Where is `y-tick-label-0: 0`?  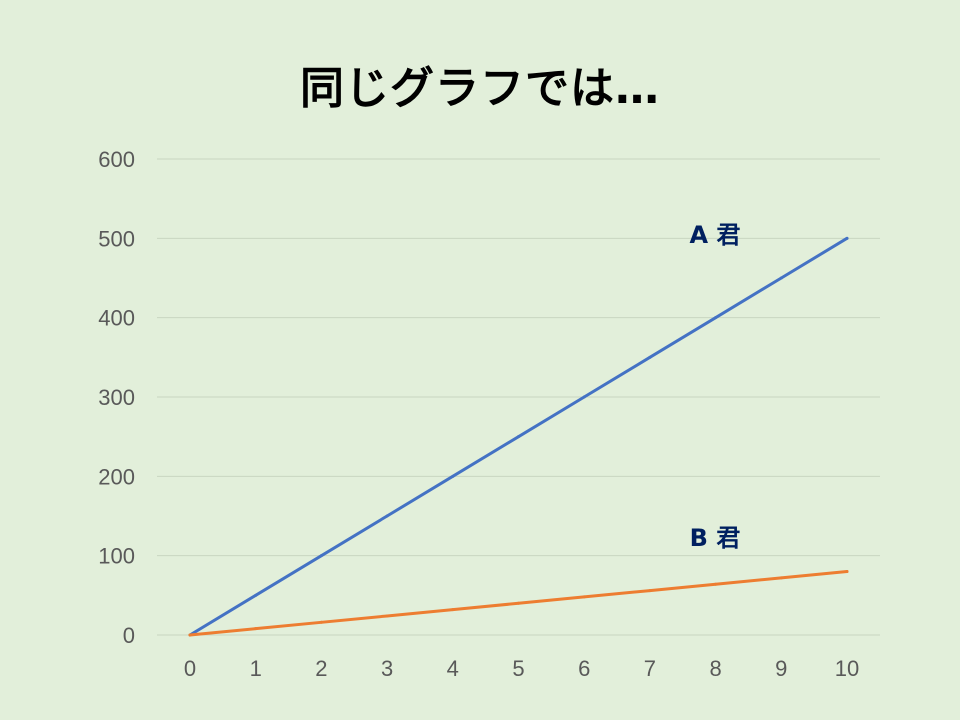
y-tick-label-0: 0 is located at coordinates (129, 635).